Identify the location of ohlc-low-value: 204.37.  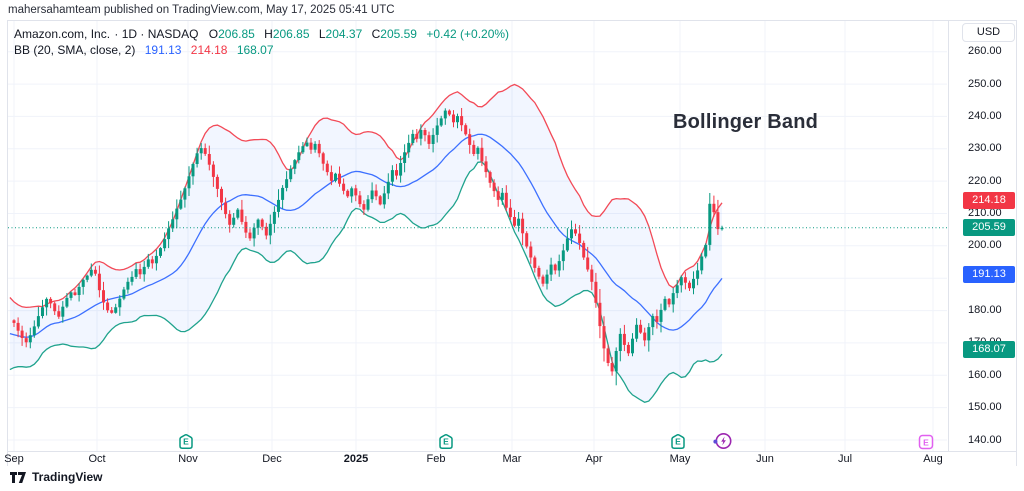
(344, 34).